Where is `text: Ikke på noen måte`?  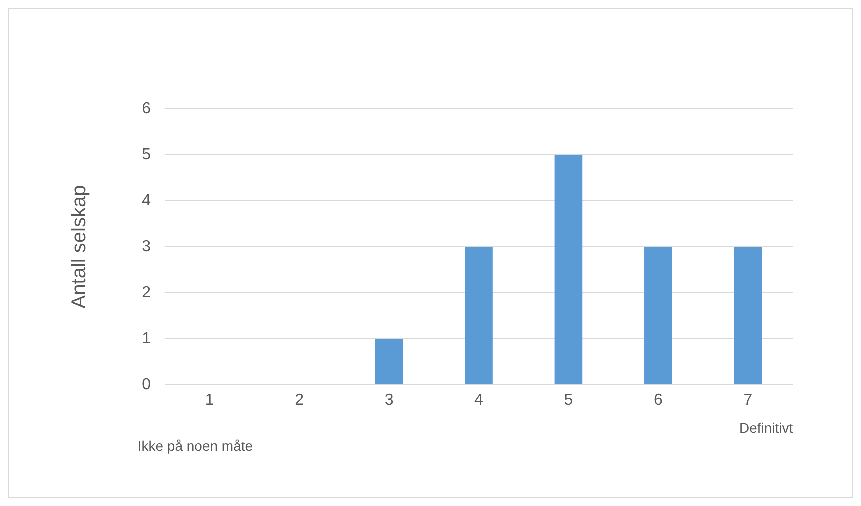
text: Ikke på noen måte is located at coordinates (196, 446).